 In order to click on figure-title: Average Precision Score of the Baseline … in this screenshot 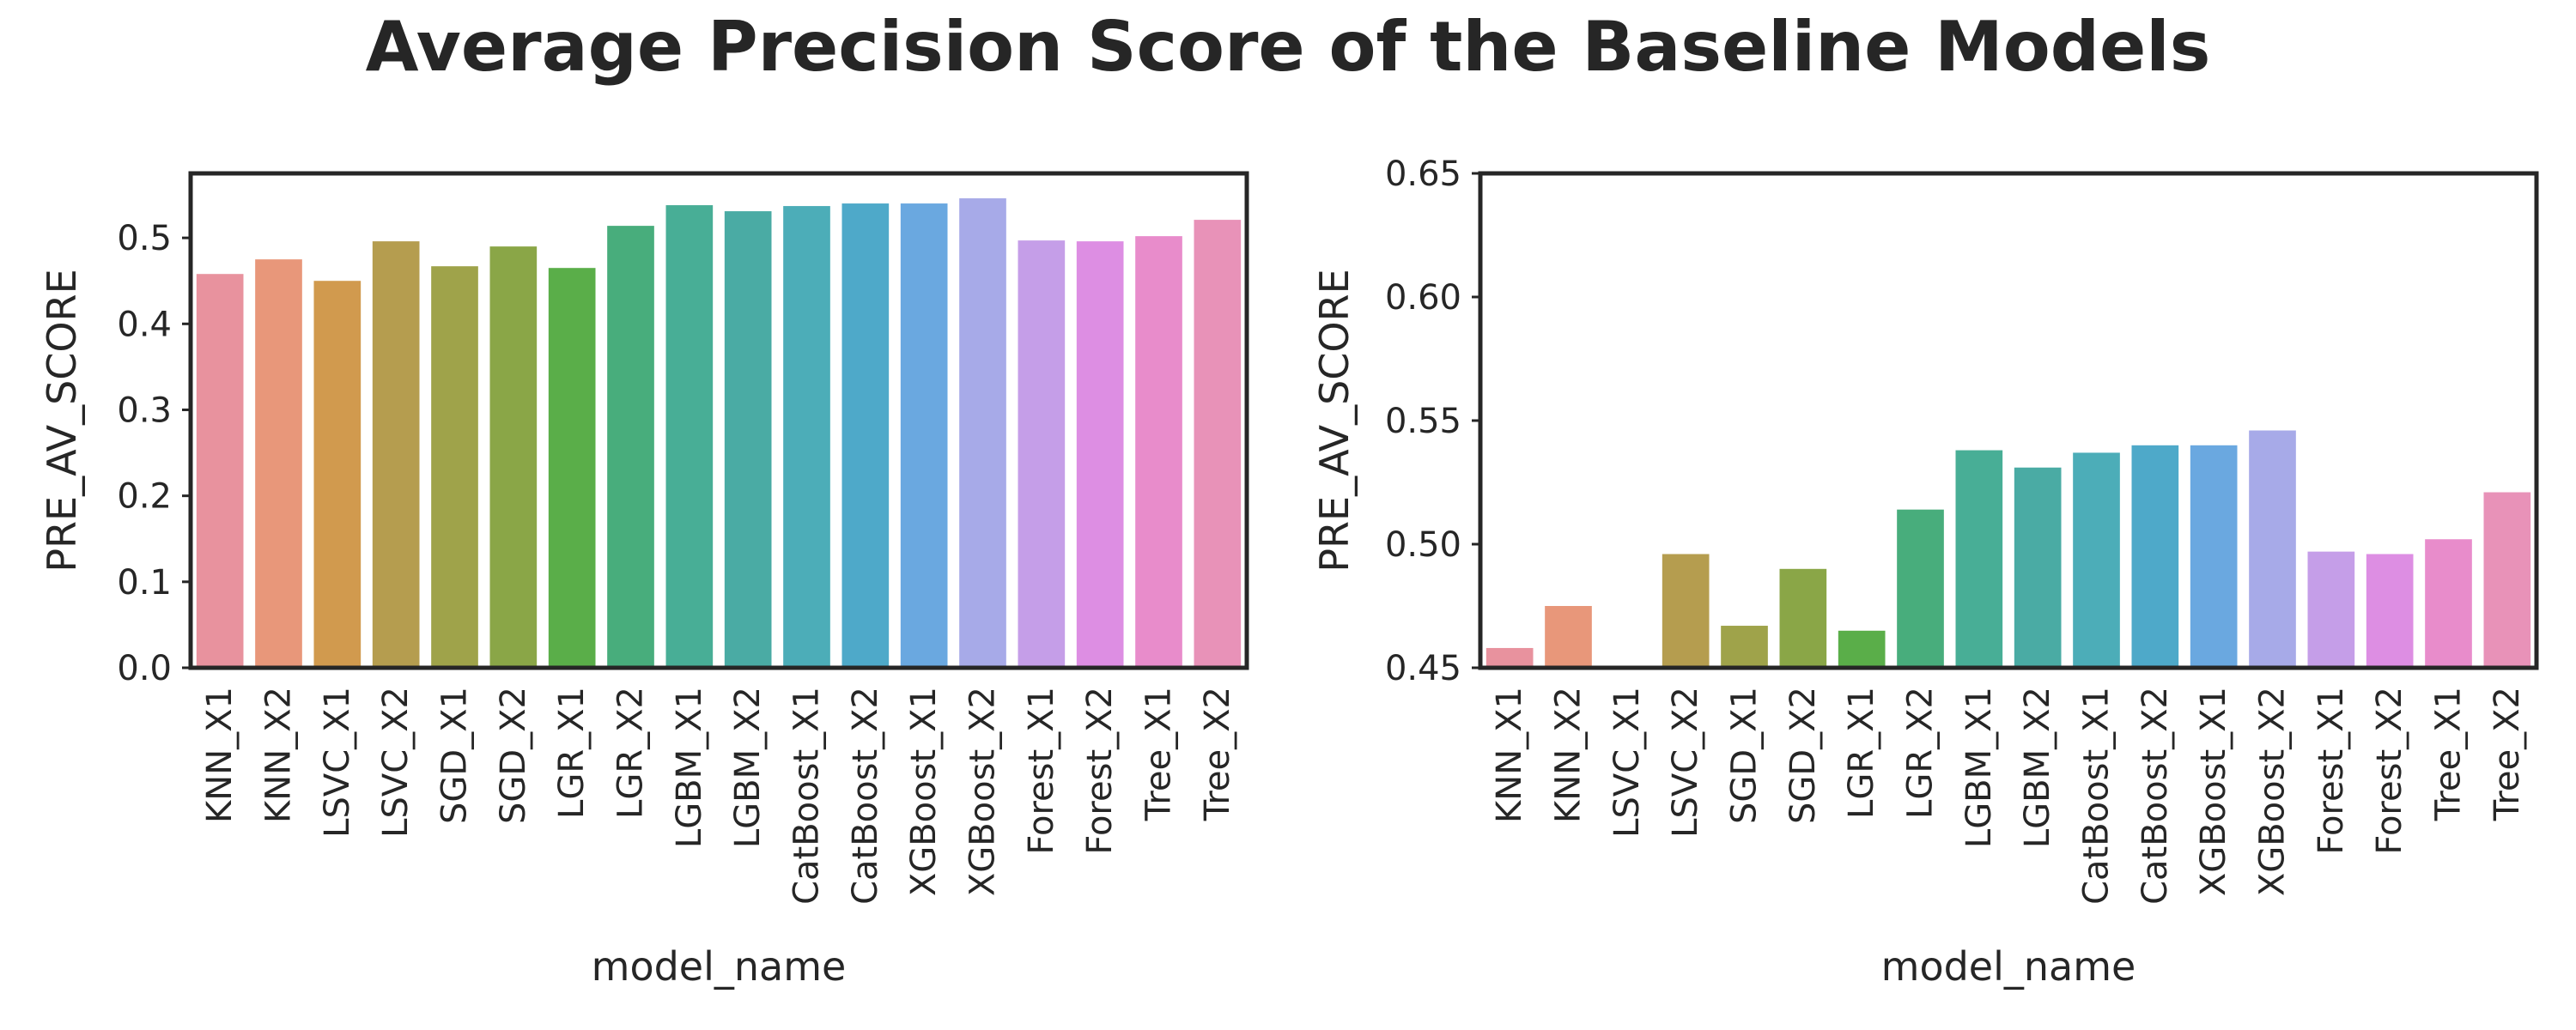, I will do `click(1288, 47)`.